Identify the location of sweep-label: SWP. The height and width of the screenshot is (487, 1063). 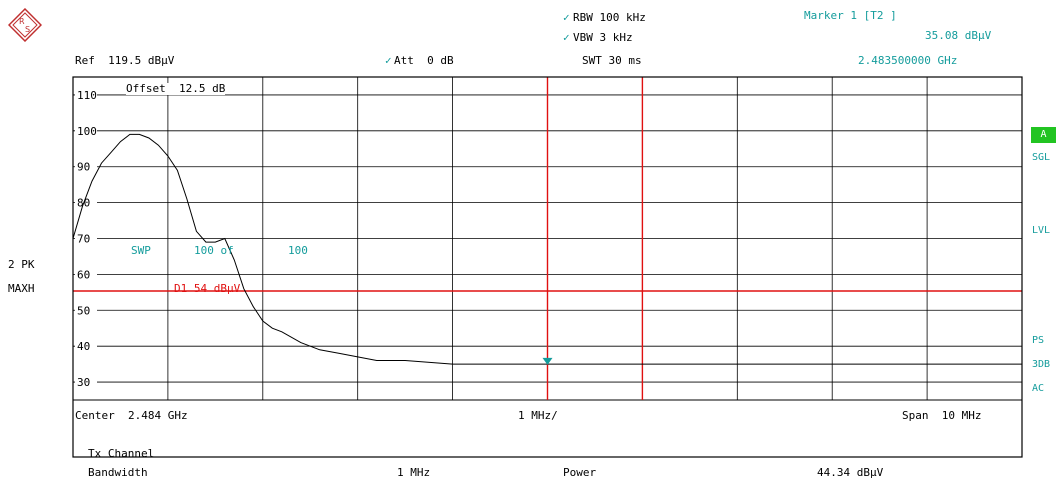
(141, 250).